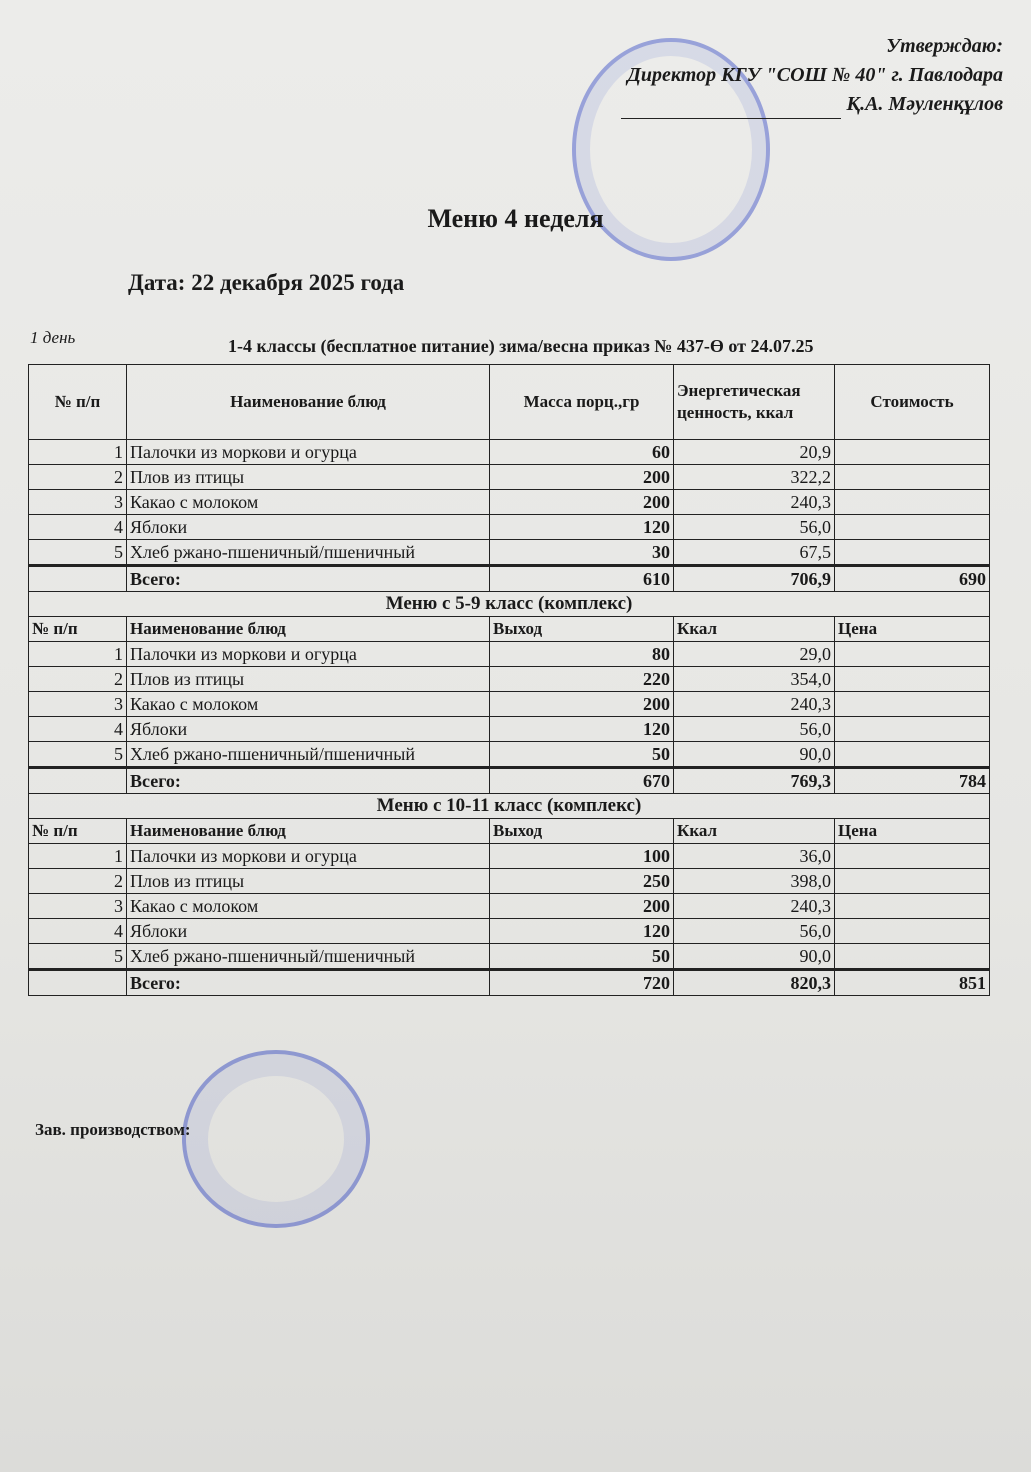  Describe the element at coordinates (581, 452) in the screenshot. I see `cell-mass: 60` at that location.